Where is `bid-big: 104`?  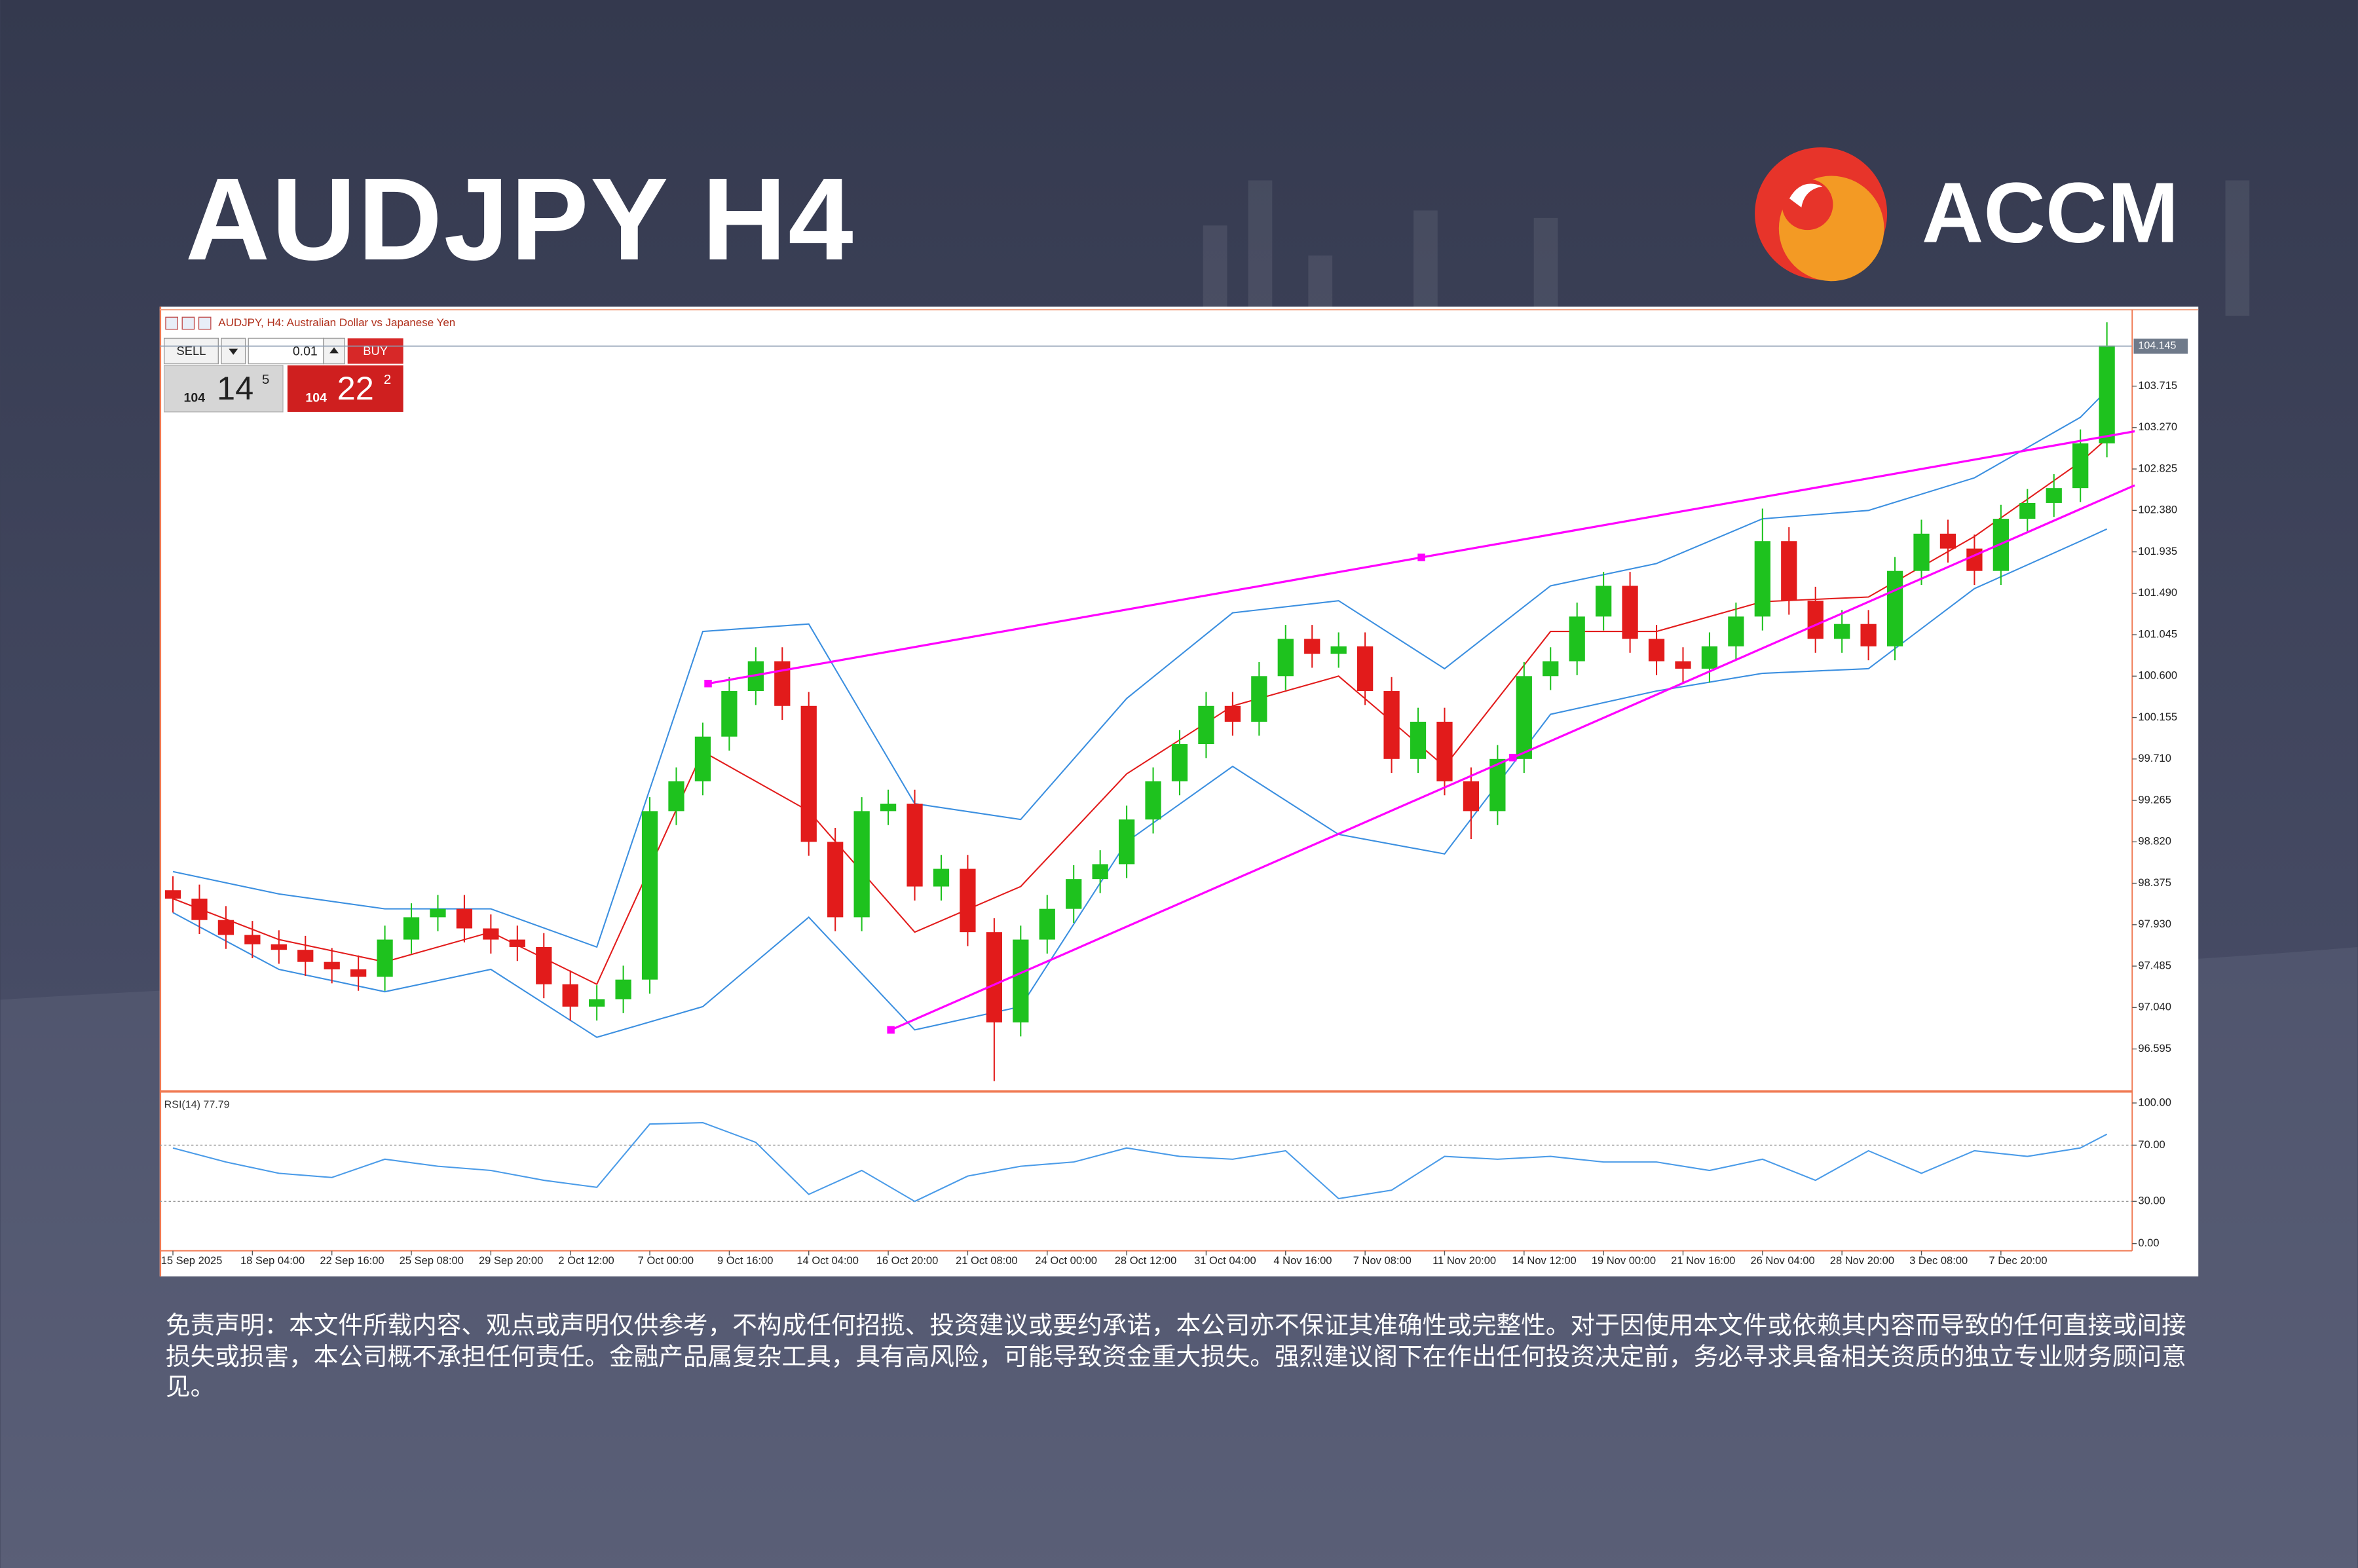
bid-big: 104 is located at coordinates (195, 397).